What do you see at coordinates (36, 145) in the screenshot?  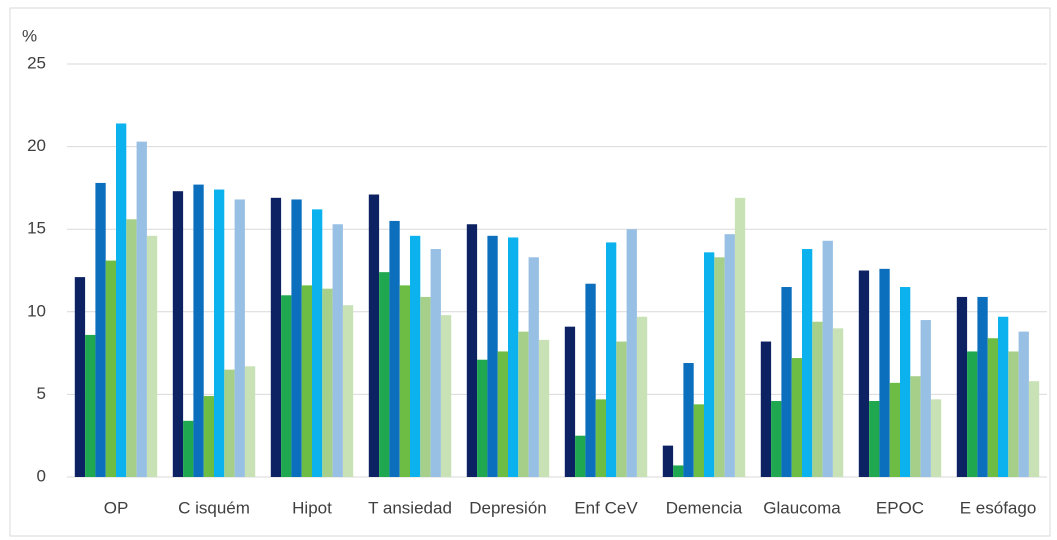 I see `y-tick-label: 20` at bounding box center [36, 145].